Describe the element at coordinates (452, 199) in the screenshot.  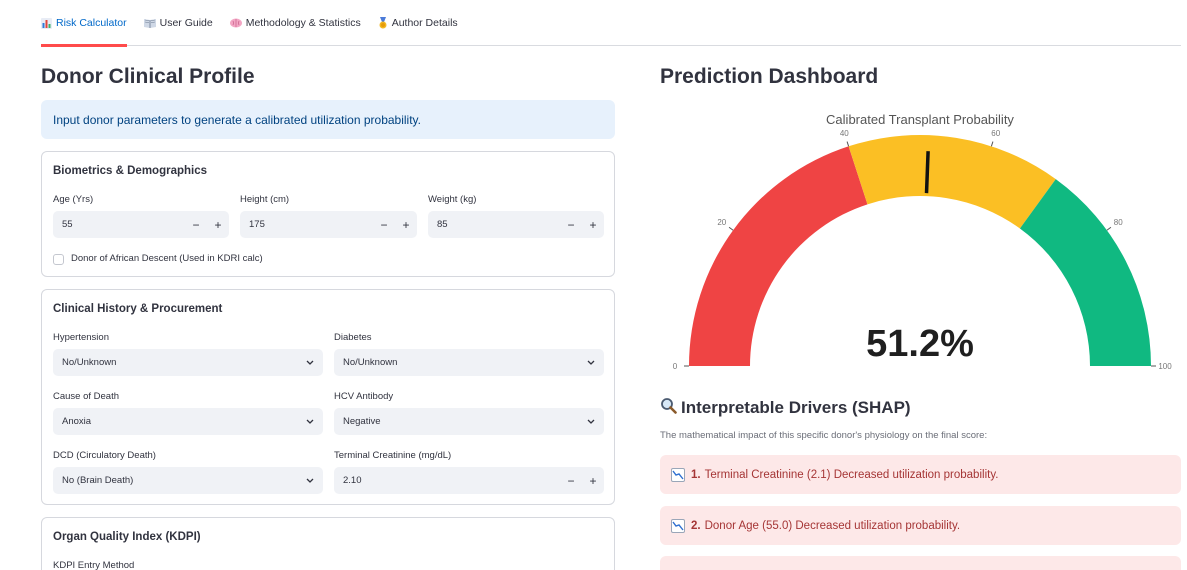
I see `weight-label: Weight (kg)` at that location.